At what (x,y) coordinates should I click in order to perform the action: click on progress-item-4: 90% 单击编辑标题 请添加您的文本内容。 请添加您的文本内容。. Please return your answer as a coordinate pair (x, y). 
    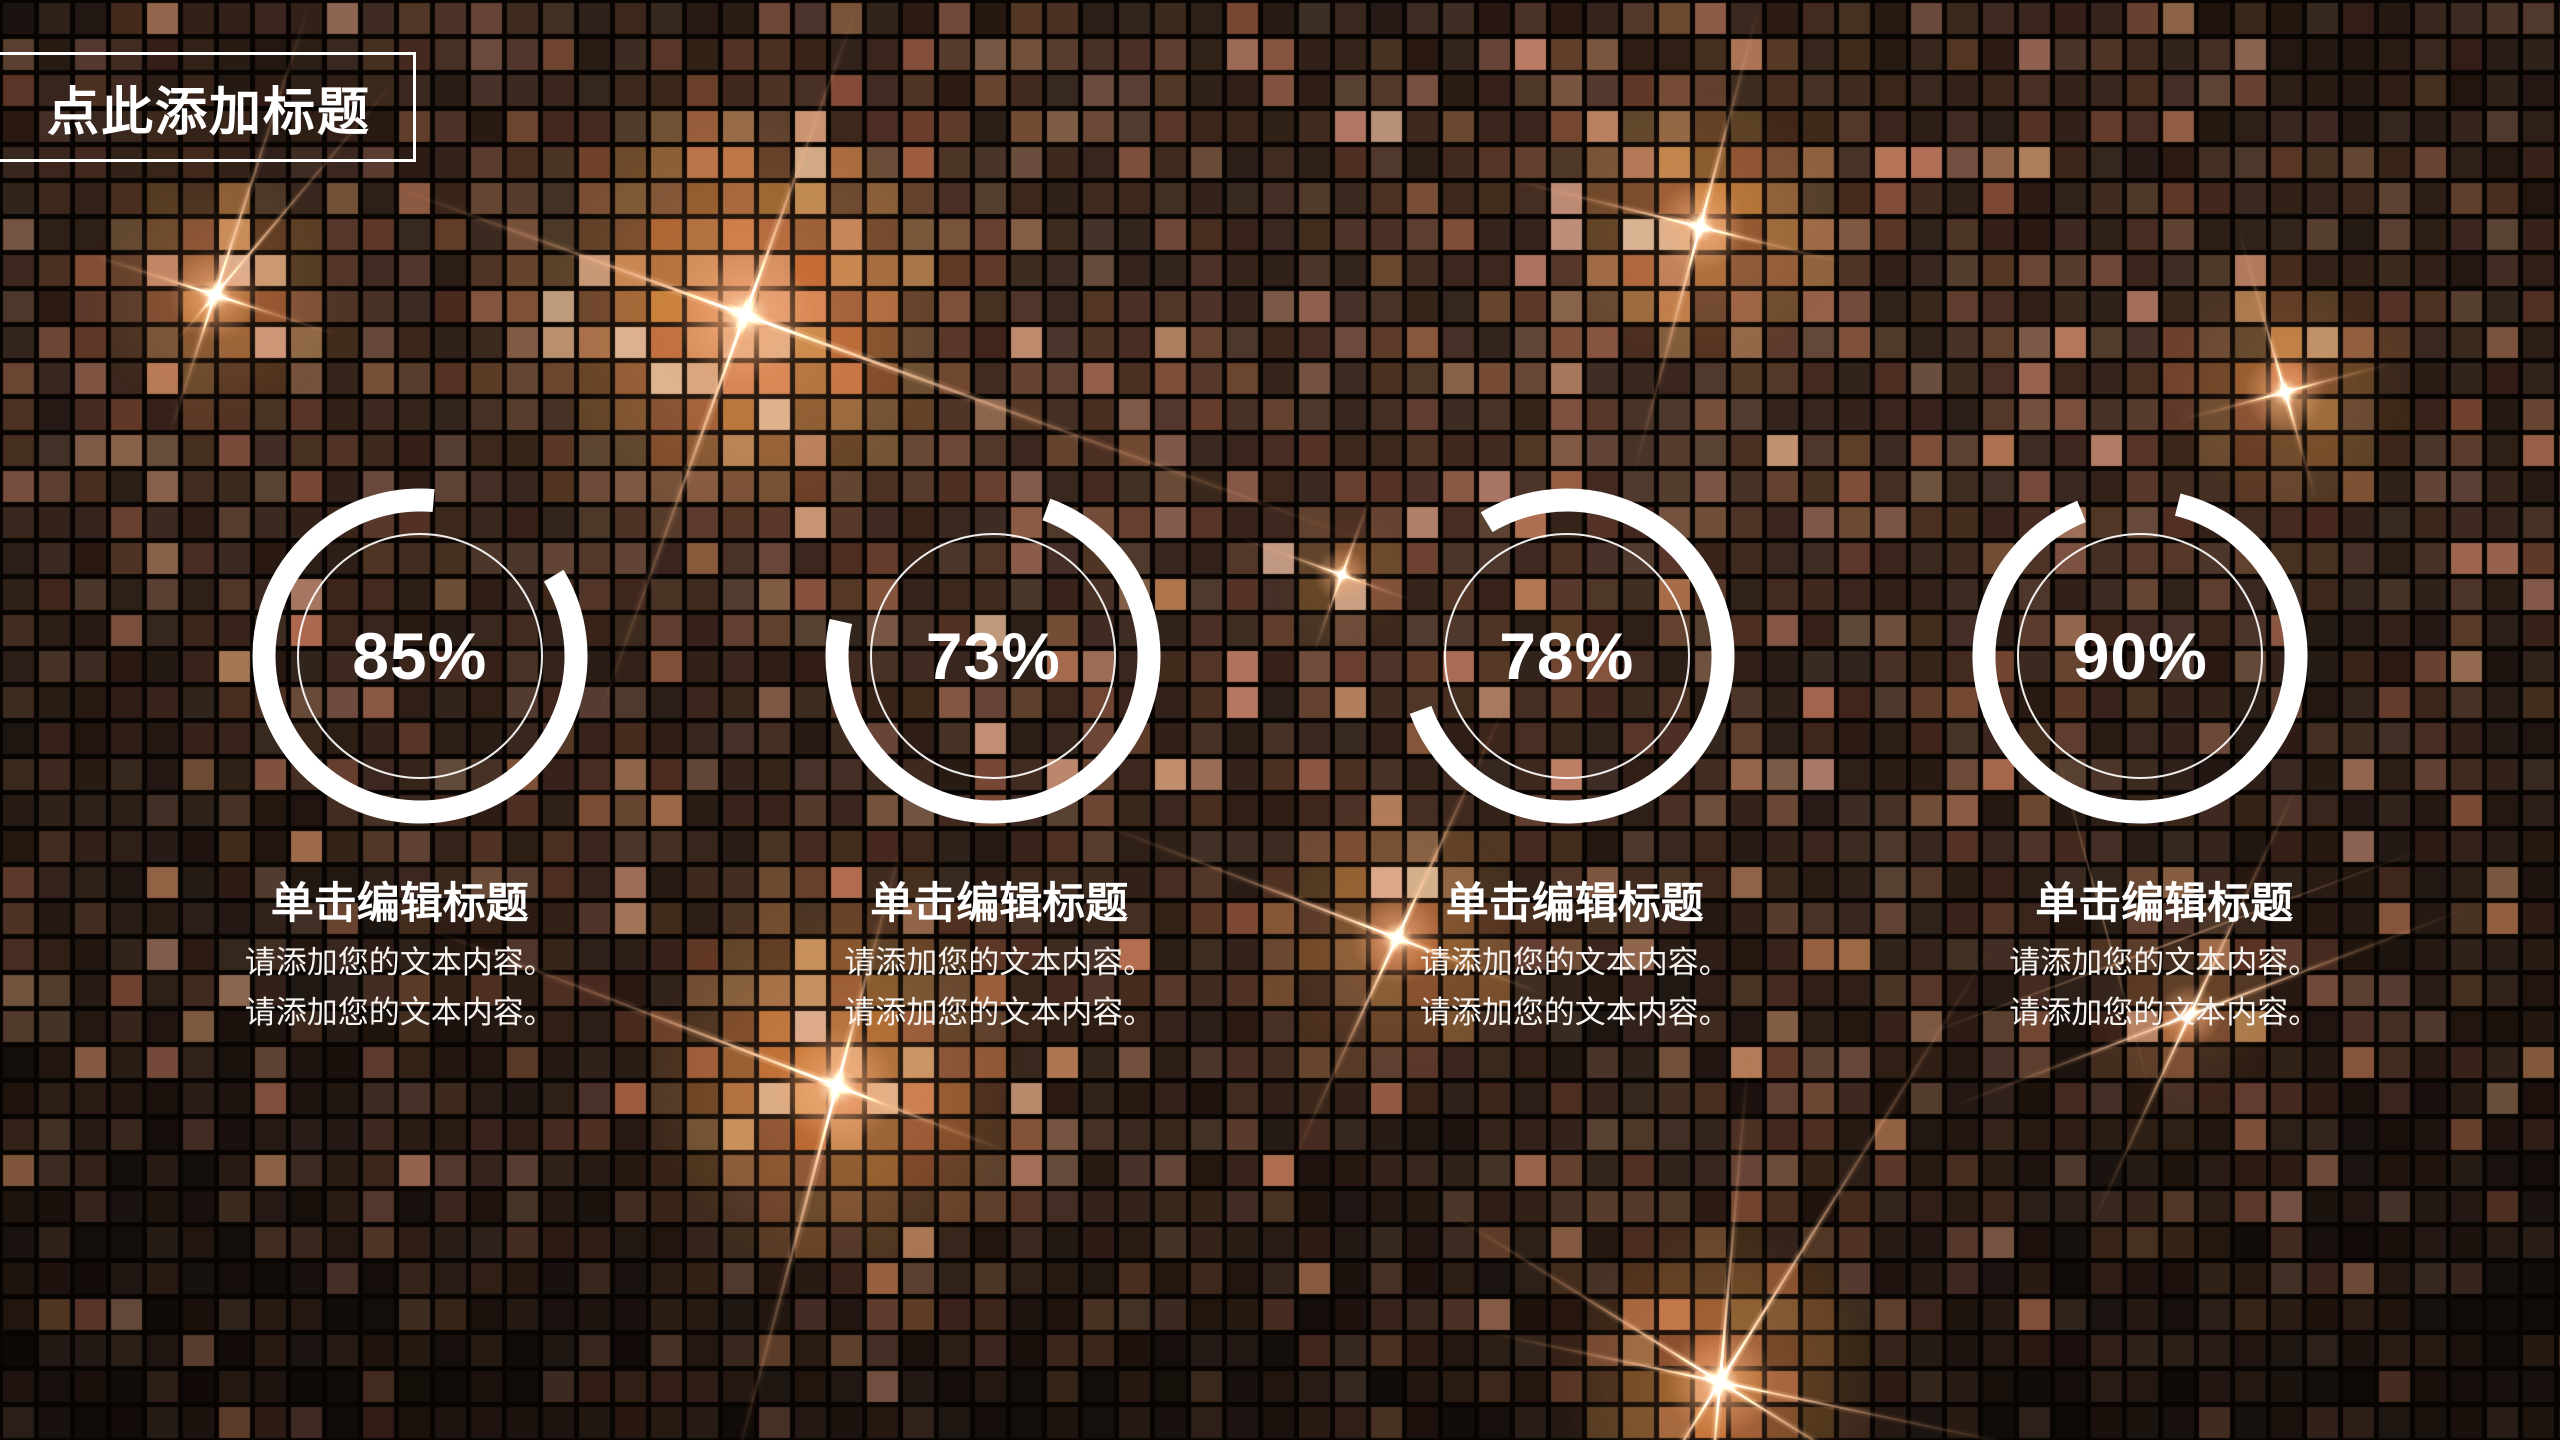
    Looking at the image, I should click on (2141, 757).